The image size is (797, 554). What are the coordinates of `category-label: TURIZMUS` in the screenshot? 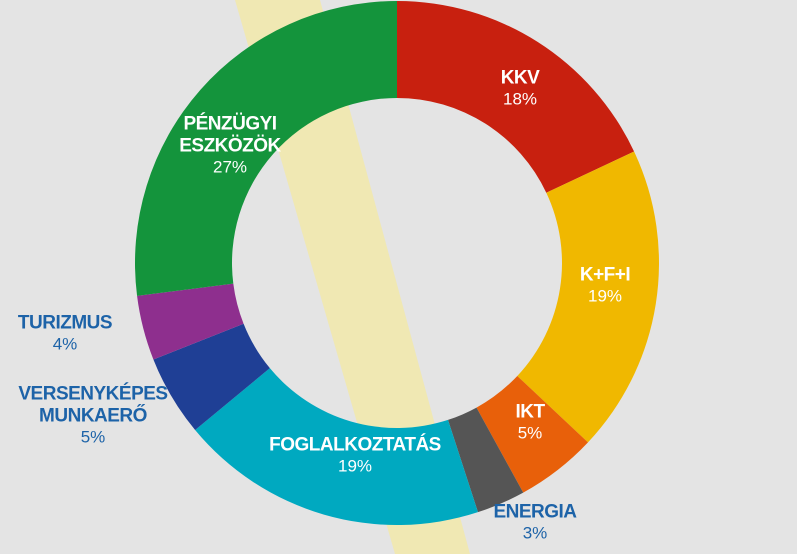 It's located at (65, 323).